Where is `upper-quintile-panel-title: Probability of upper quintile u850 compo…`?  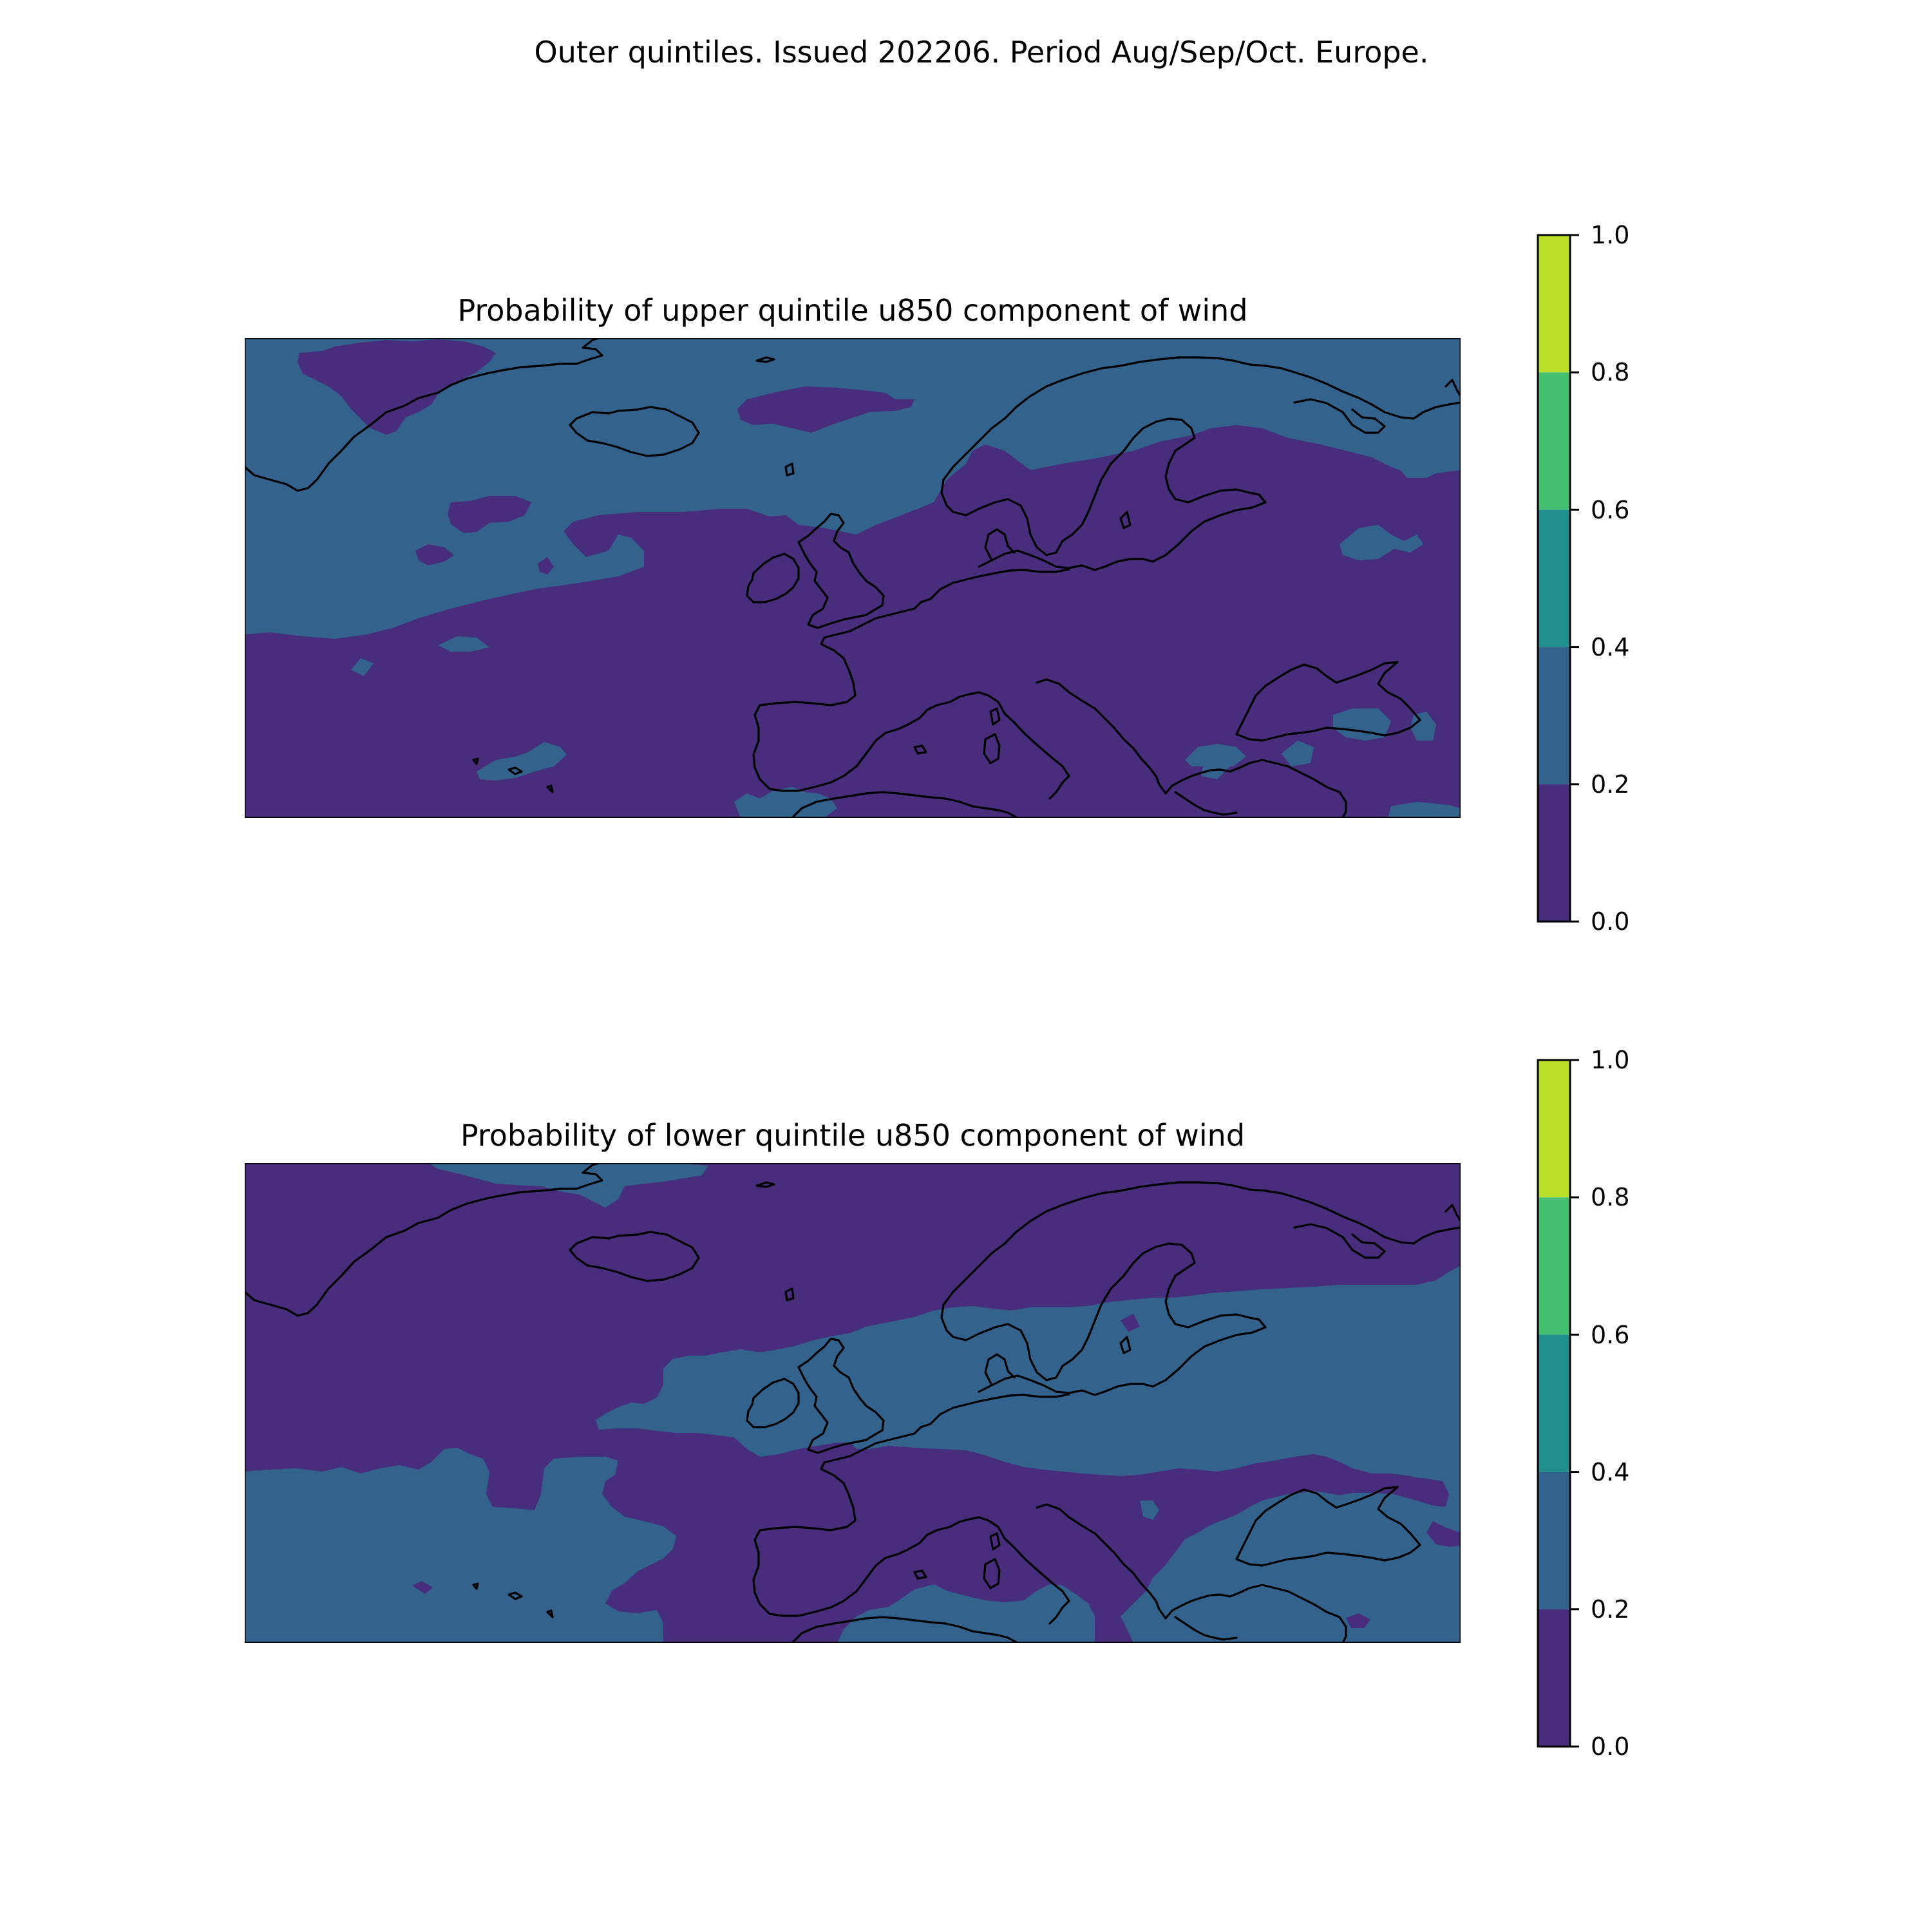
upper-quintile-panel-title: Probability of upper quintile u850 compo… is located at coordinates (852, 310).